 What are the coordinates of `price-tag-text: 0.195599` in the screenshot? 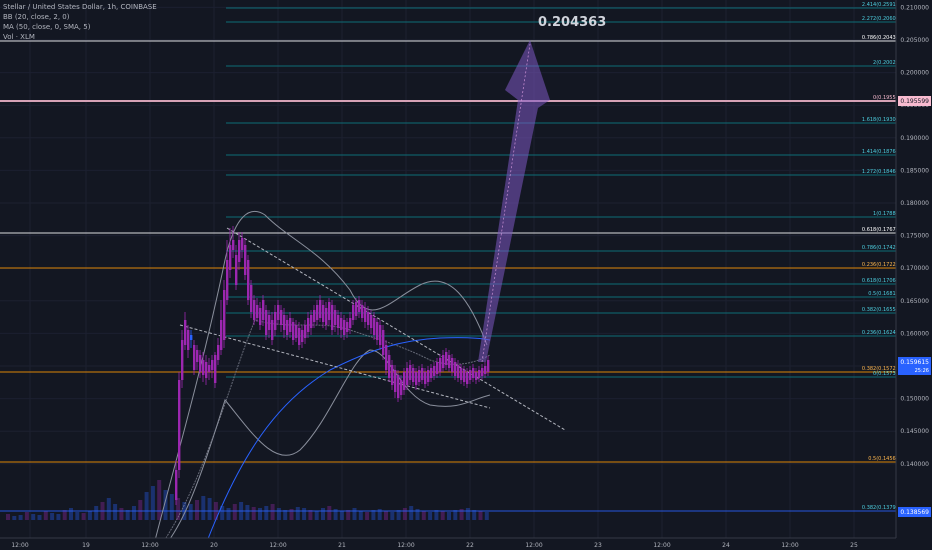 It's located at (914, 101).